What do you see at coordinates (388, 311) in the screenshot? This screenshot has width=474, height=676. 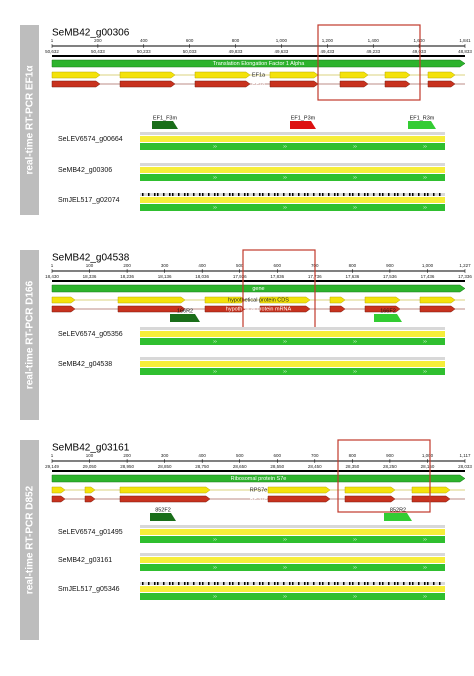 I see `primer-label: 166F2` at bounding box center [388, 311].